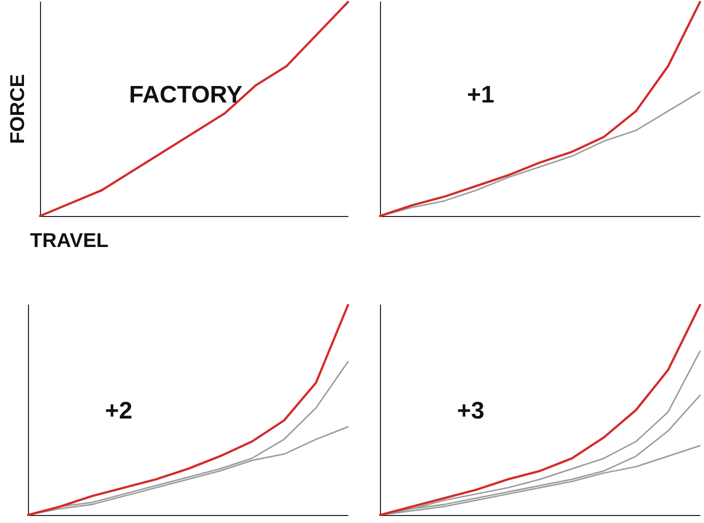 This screenshot has width=704, height=523. Describe the element at coordinates (69, 241) in the screenshot. I see `x-axis-title: TRAVEL` at that location.